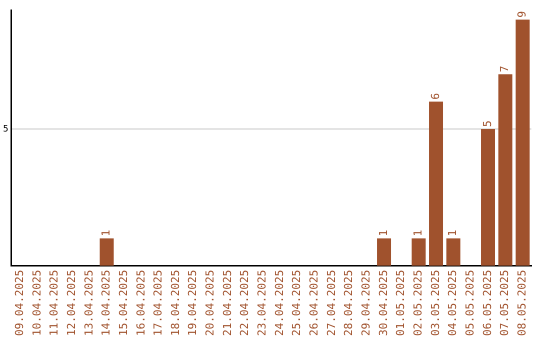  I want to click on x-tick-label: 24.04.2025, so click(279, 303).